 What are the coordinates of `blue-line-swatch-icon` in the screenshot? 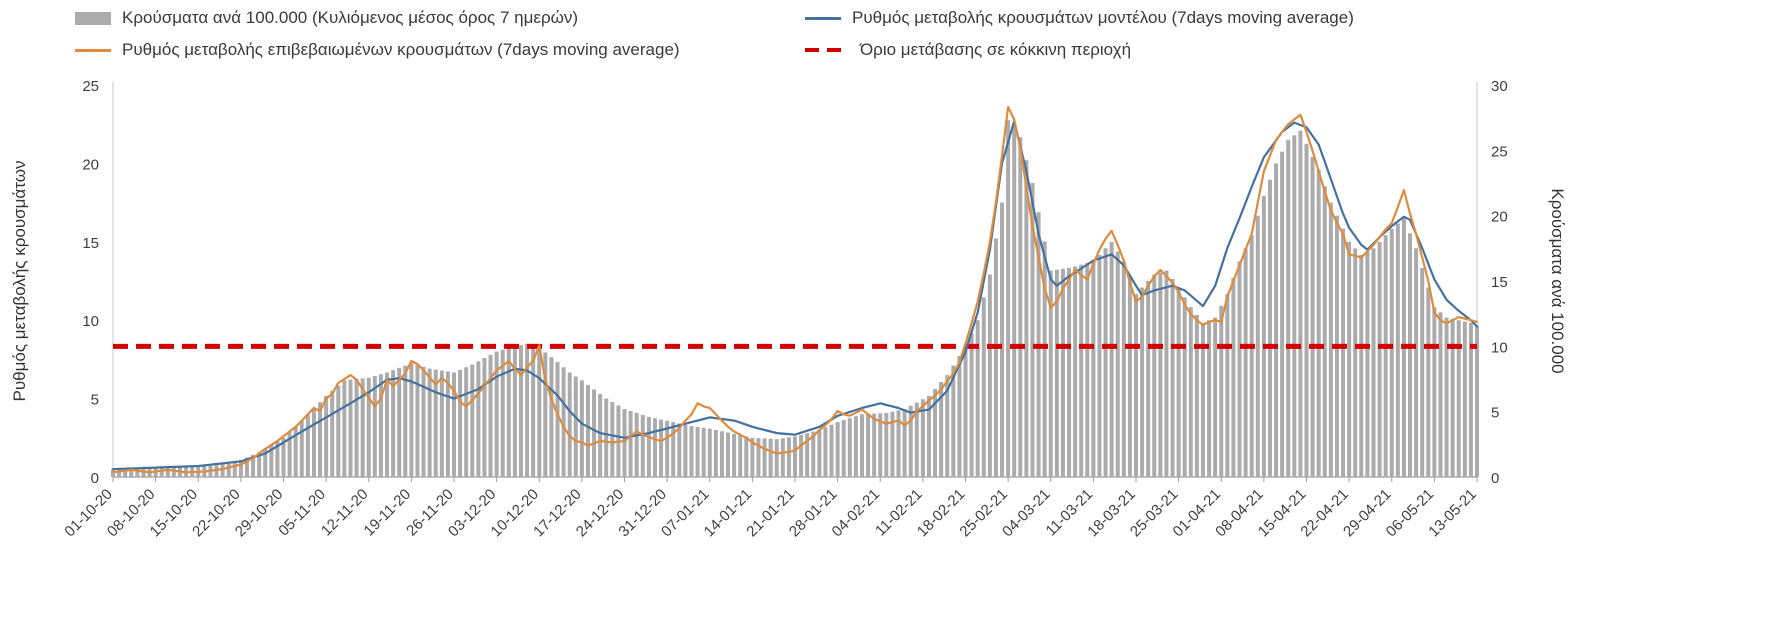 It's located at (823, 18).